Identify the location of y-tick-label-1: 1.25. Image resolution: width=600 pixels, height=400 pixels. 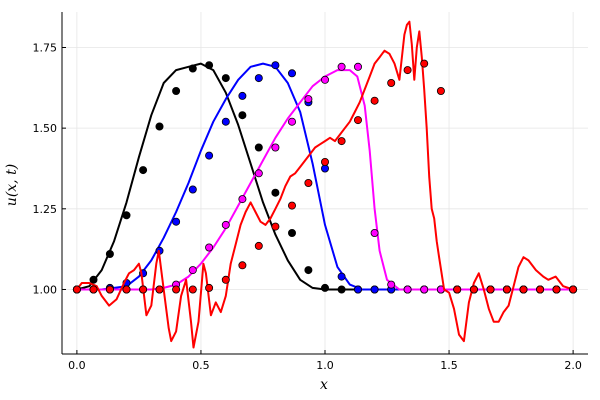
(45, 209).